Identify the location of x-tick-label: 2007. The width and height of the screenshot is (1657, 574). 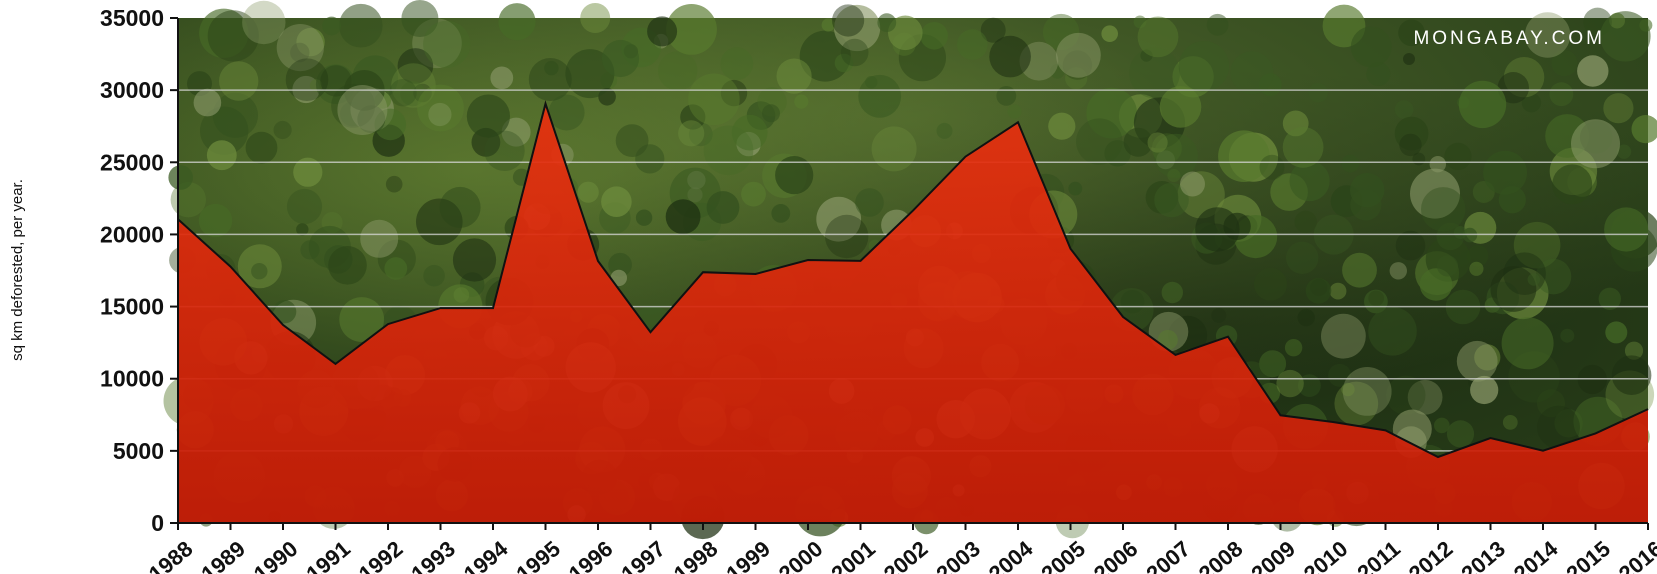
(1168, 555).